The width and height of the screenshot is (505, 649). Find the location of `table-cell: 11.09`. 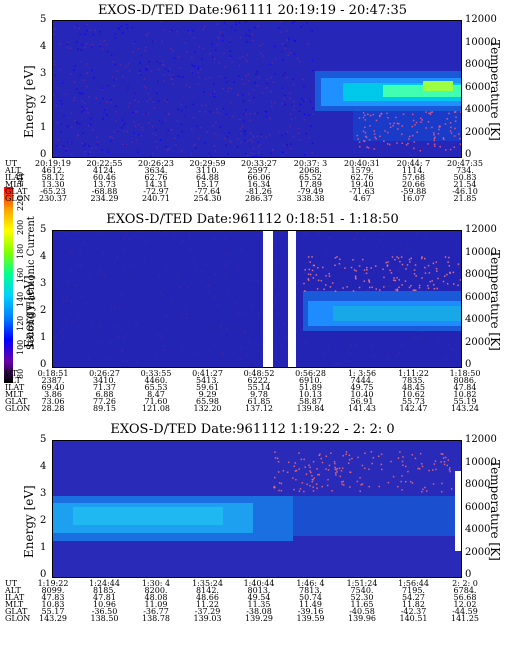

table-cell: 11.09 is located at coordinates (156, 604).